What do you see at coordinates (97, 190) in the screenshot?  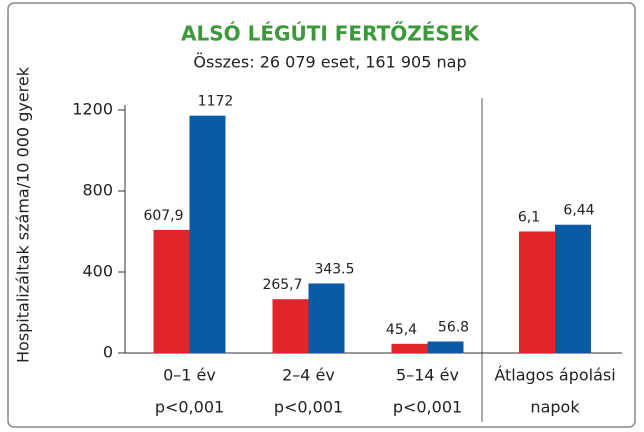 I see `y-tick-label: 800` at bounding box center [97, 190].